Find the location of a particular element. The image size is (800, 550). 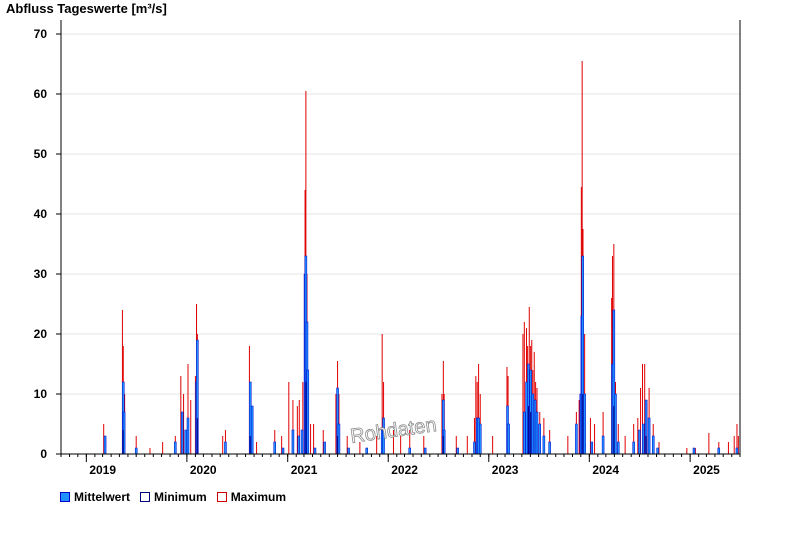

minimum-series is located at coordinates (384, 418).